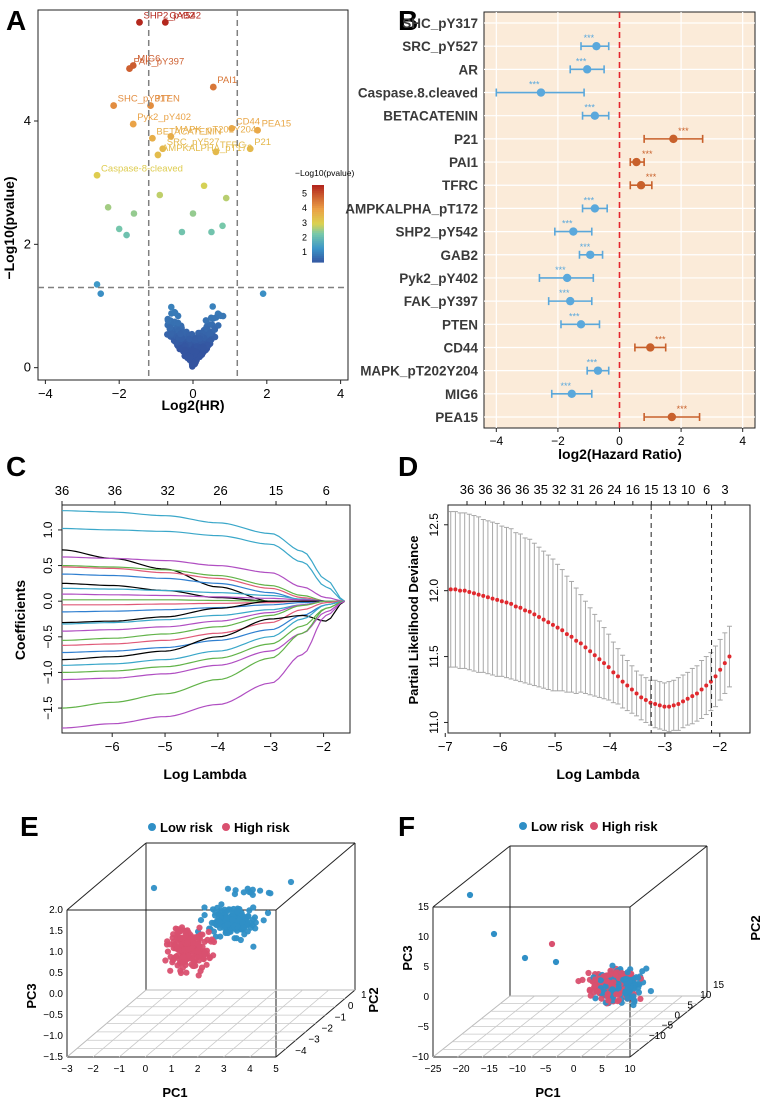 The width and height of the screenshot is (767, 1103). What do you see at coordinates (222, 928) in the screenshot?
I see `panel-e-points` at bounding box center [222, 928].